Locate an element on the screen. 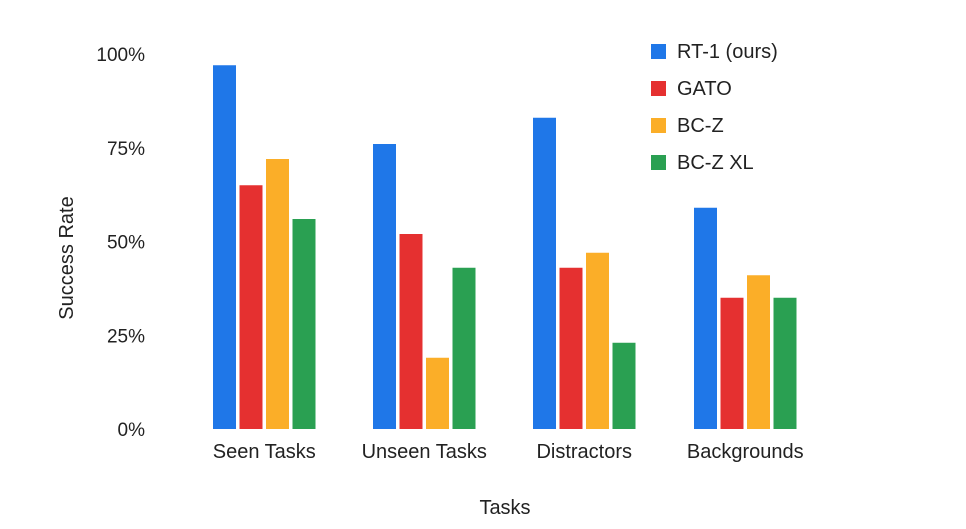 This screenshot has width=966, height=529. legend-label: RT-1 (ours) is located at coordinates (727, 52).